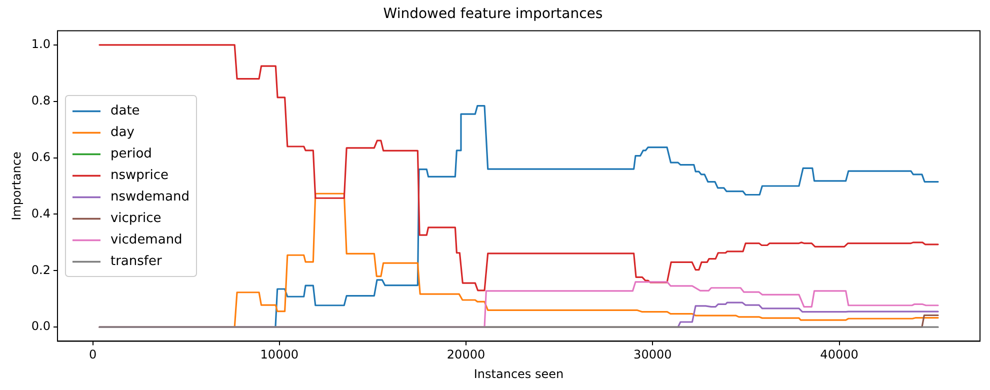 The width and height of the screenshot is (990, 390). I want to click on legend-label: nswprice, so click(139, 176).